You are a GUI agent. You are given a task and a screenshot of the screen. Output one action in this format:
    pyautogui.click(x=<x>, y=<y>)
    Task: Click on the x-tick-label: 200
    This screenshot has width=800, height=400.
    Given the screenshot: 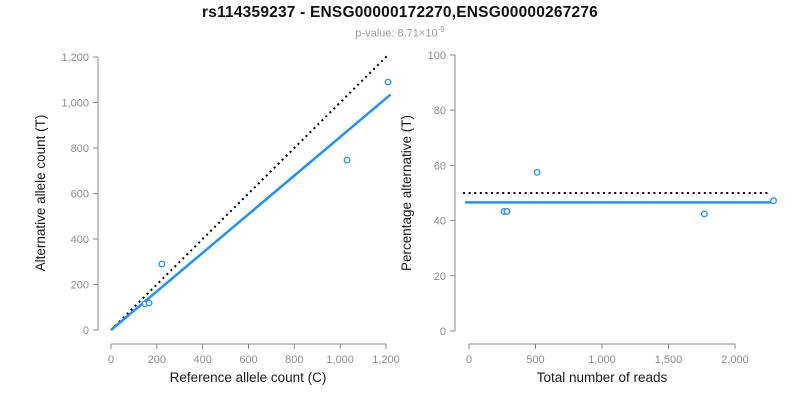 What is the action you would take?
    pyautogui.click(x=157, y=360)
    